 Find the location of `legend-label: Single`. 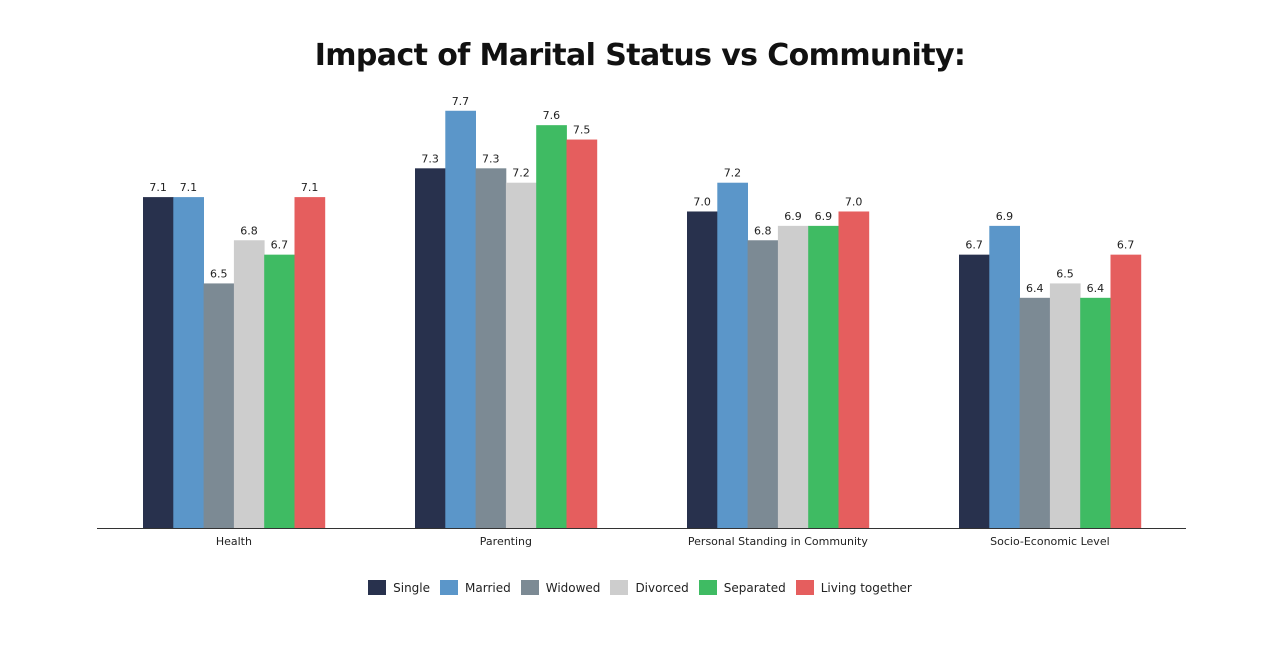

legend-label: Single is located at coordinates (412, 587).